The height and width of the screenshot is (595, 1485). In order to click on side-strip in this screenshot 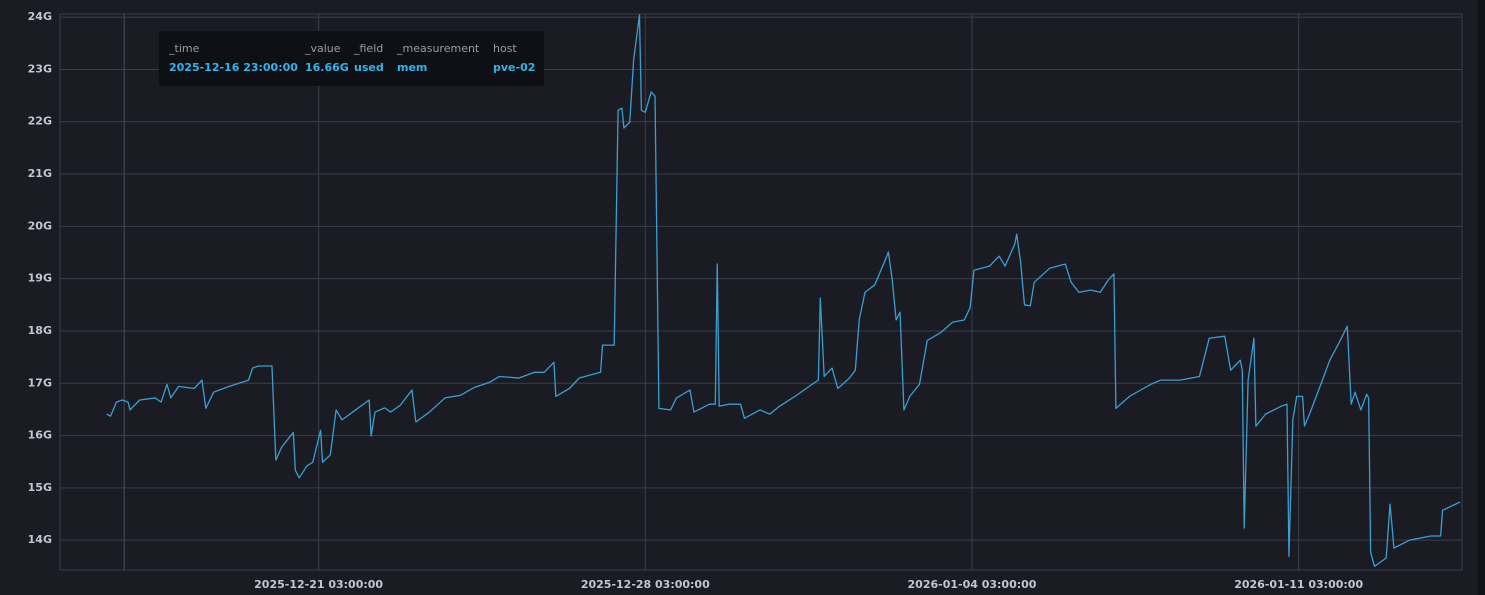, I will do `click(1481, 297)`.